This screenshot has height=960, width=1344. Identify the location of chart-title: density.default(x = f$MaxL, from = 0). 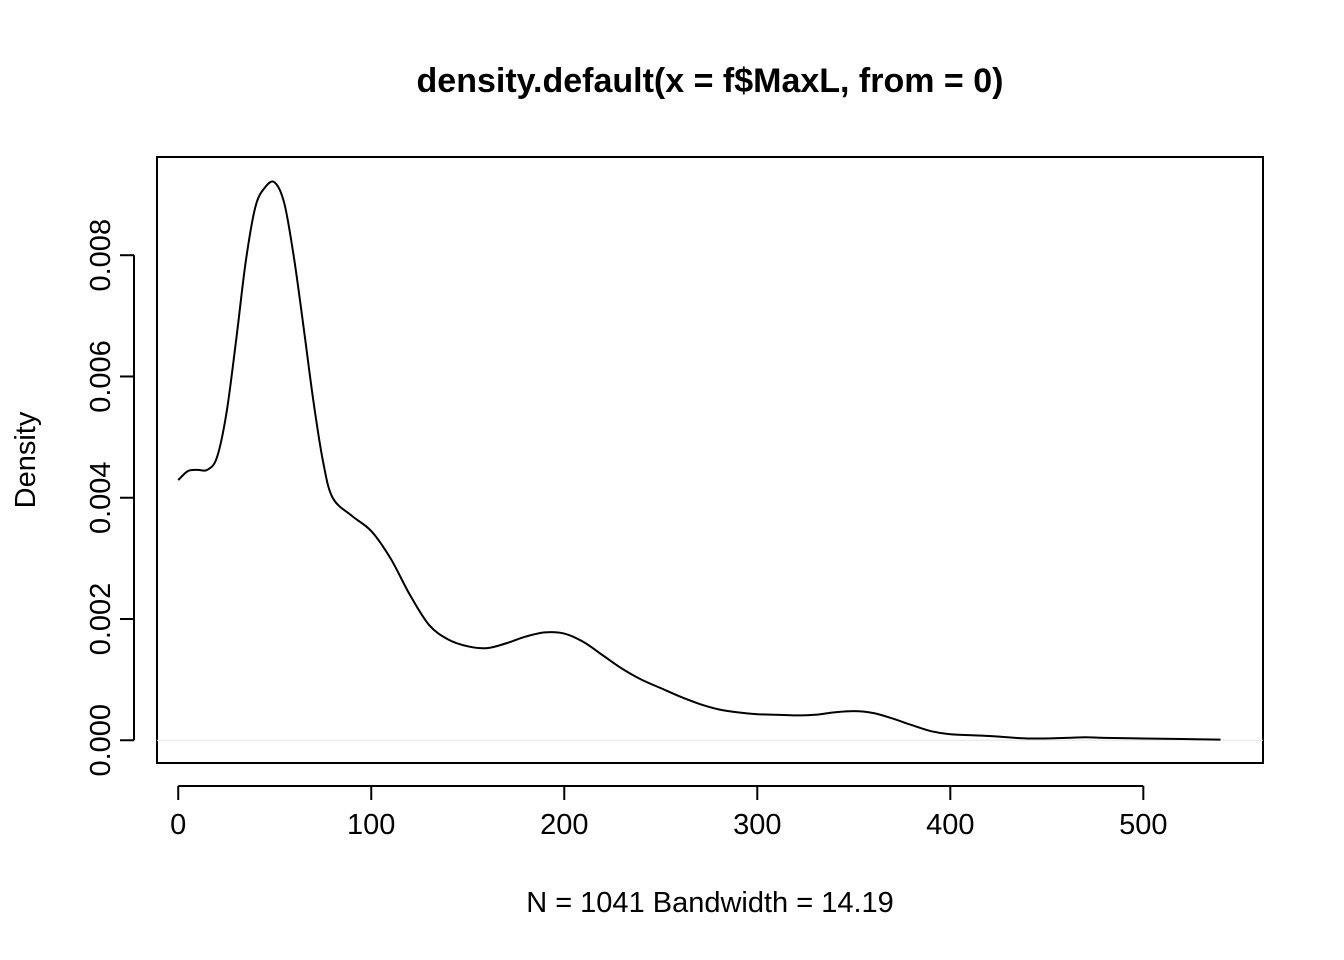
(710, 81).